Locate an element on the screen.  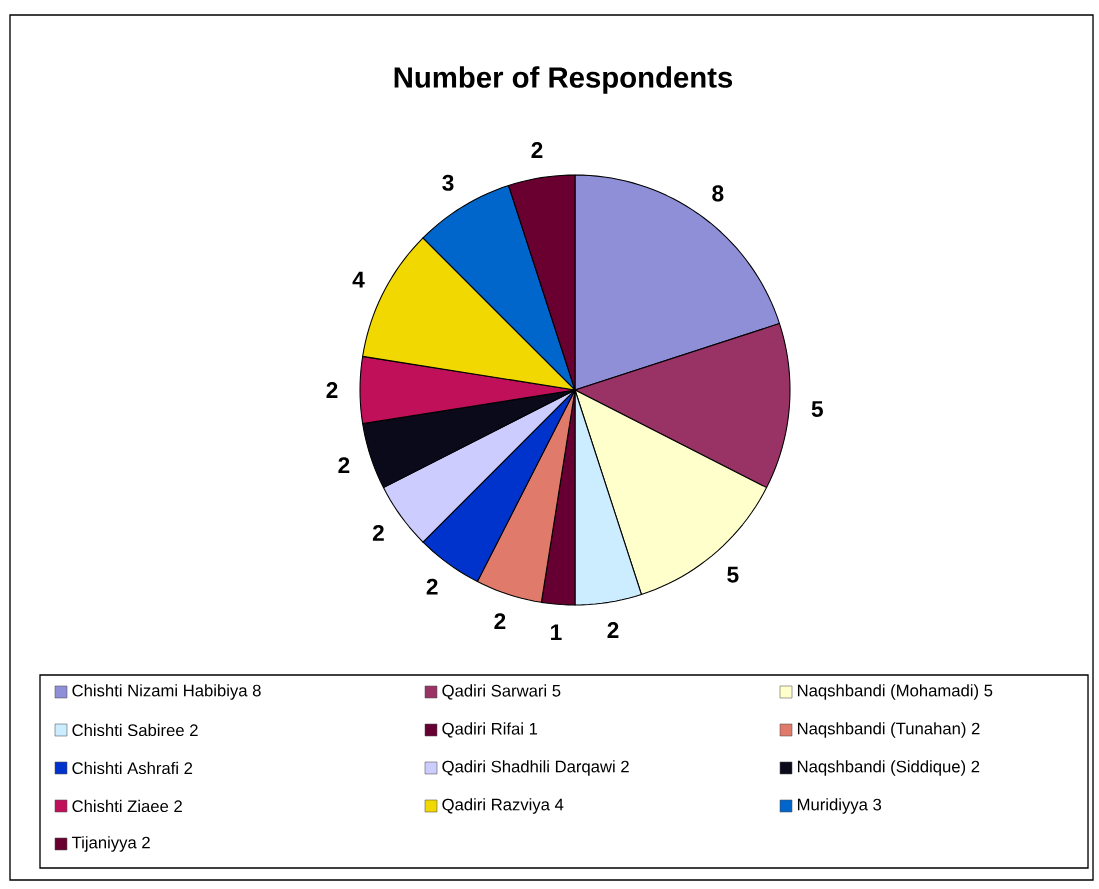
legend-label: Naqshbandi (Mohamadi) 5 is located at coordinates (895, 692).